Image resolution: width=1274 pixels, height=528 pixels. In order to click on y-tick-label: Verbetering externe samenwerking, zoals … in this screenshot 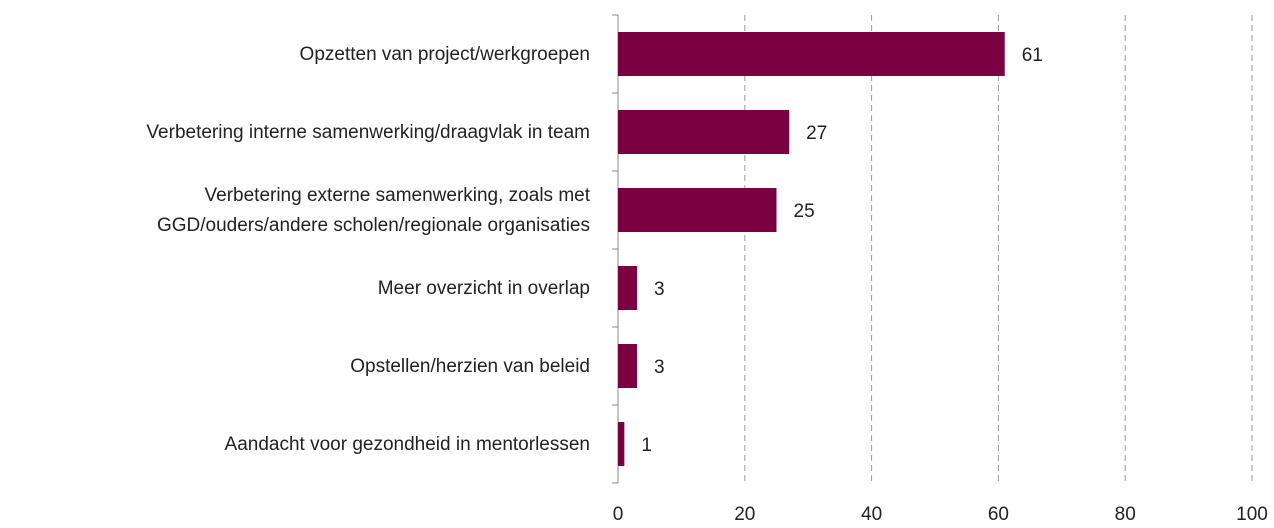, I will do `click(373, 210)`.